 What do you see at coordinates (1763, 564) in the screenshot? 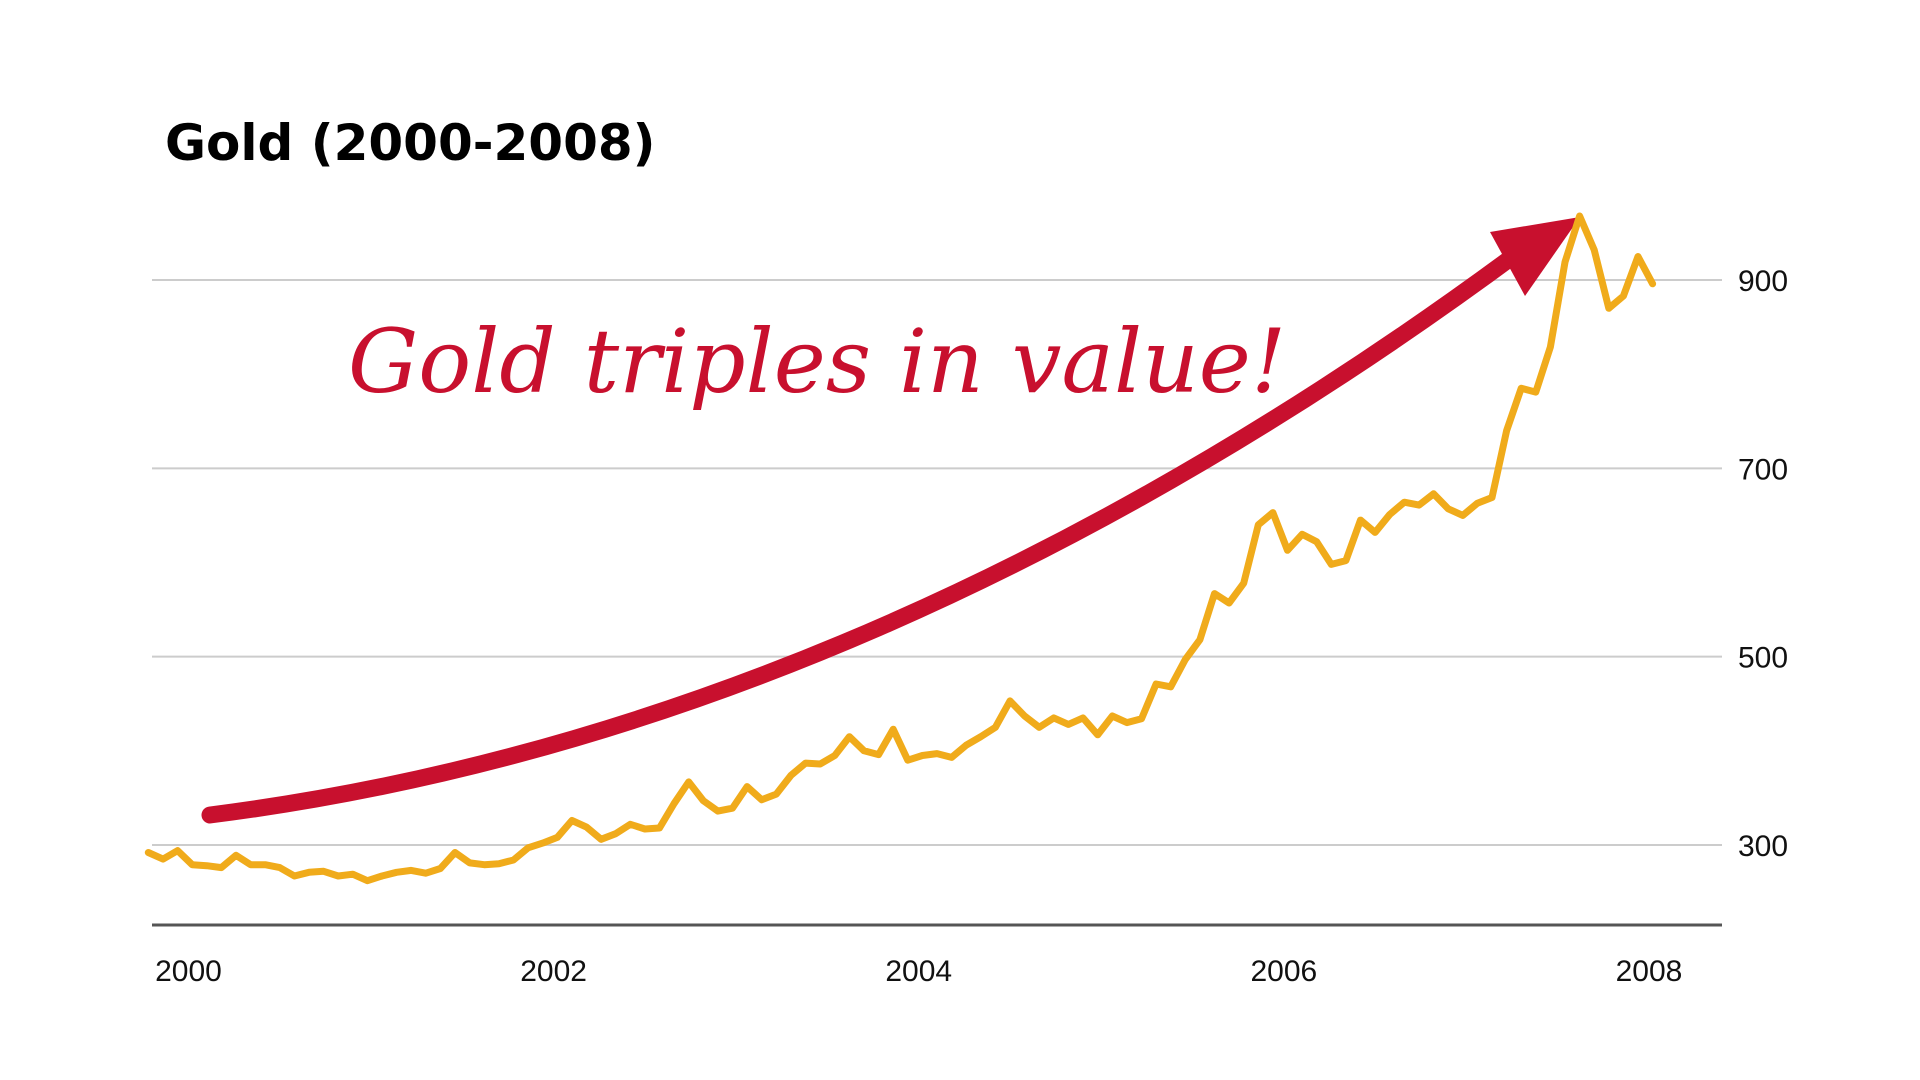
I see `y-tick-labels: 300 500 700 900` at bounding box center [1763, 564].